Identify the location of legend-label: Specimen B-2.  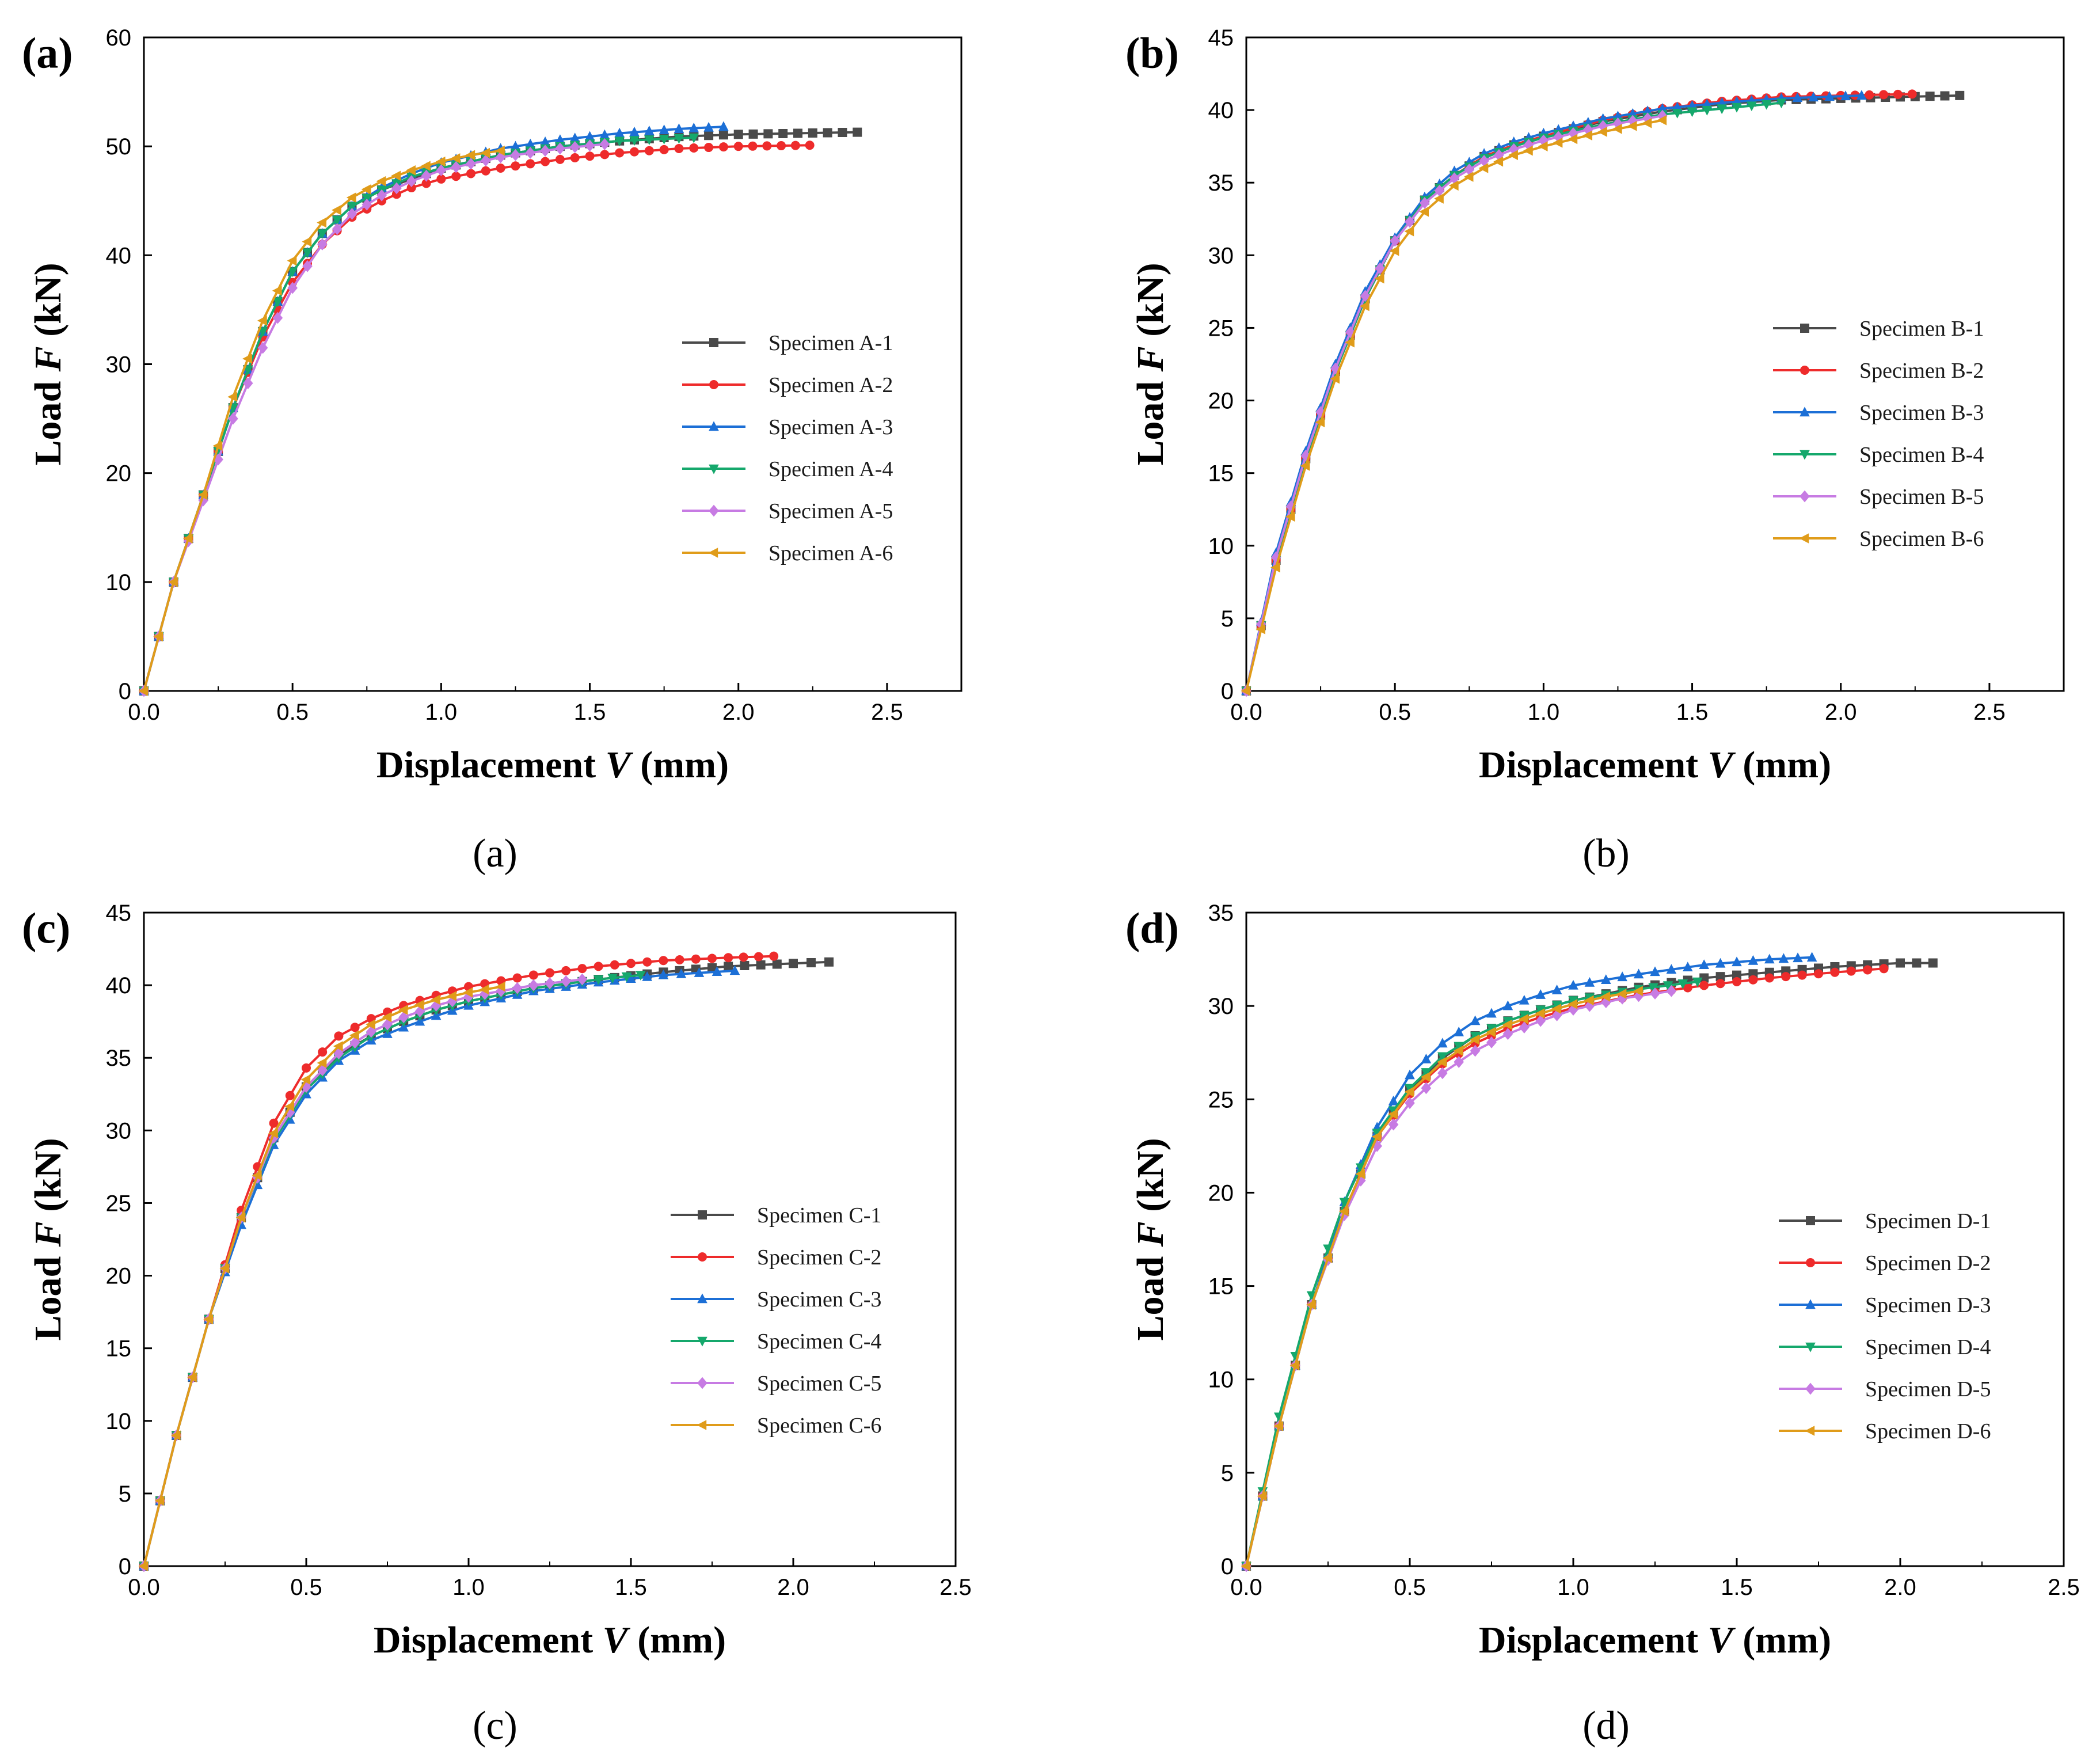
(1922, 371).